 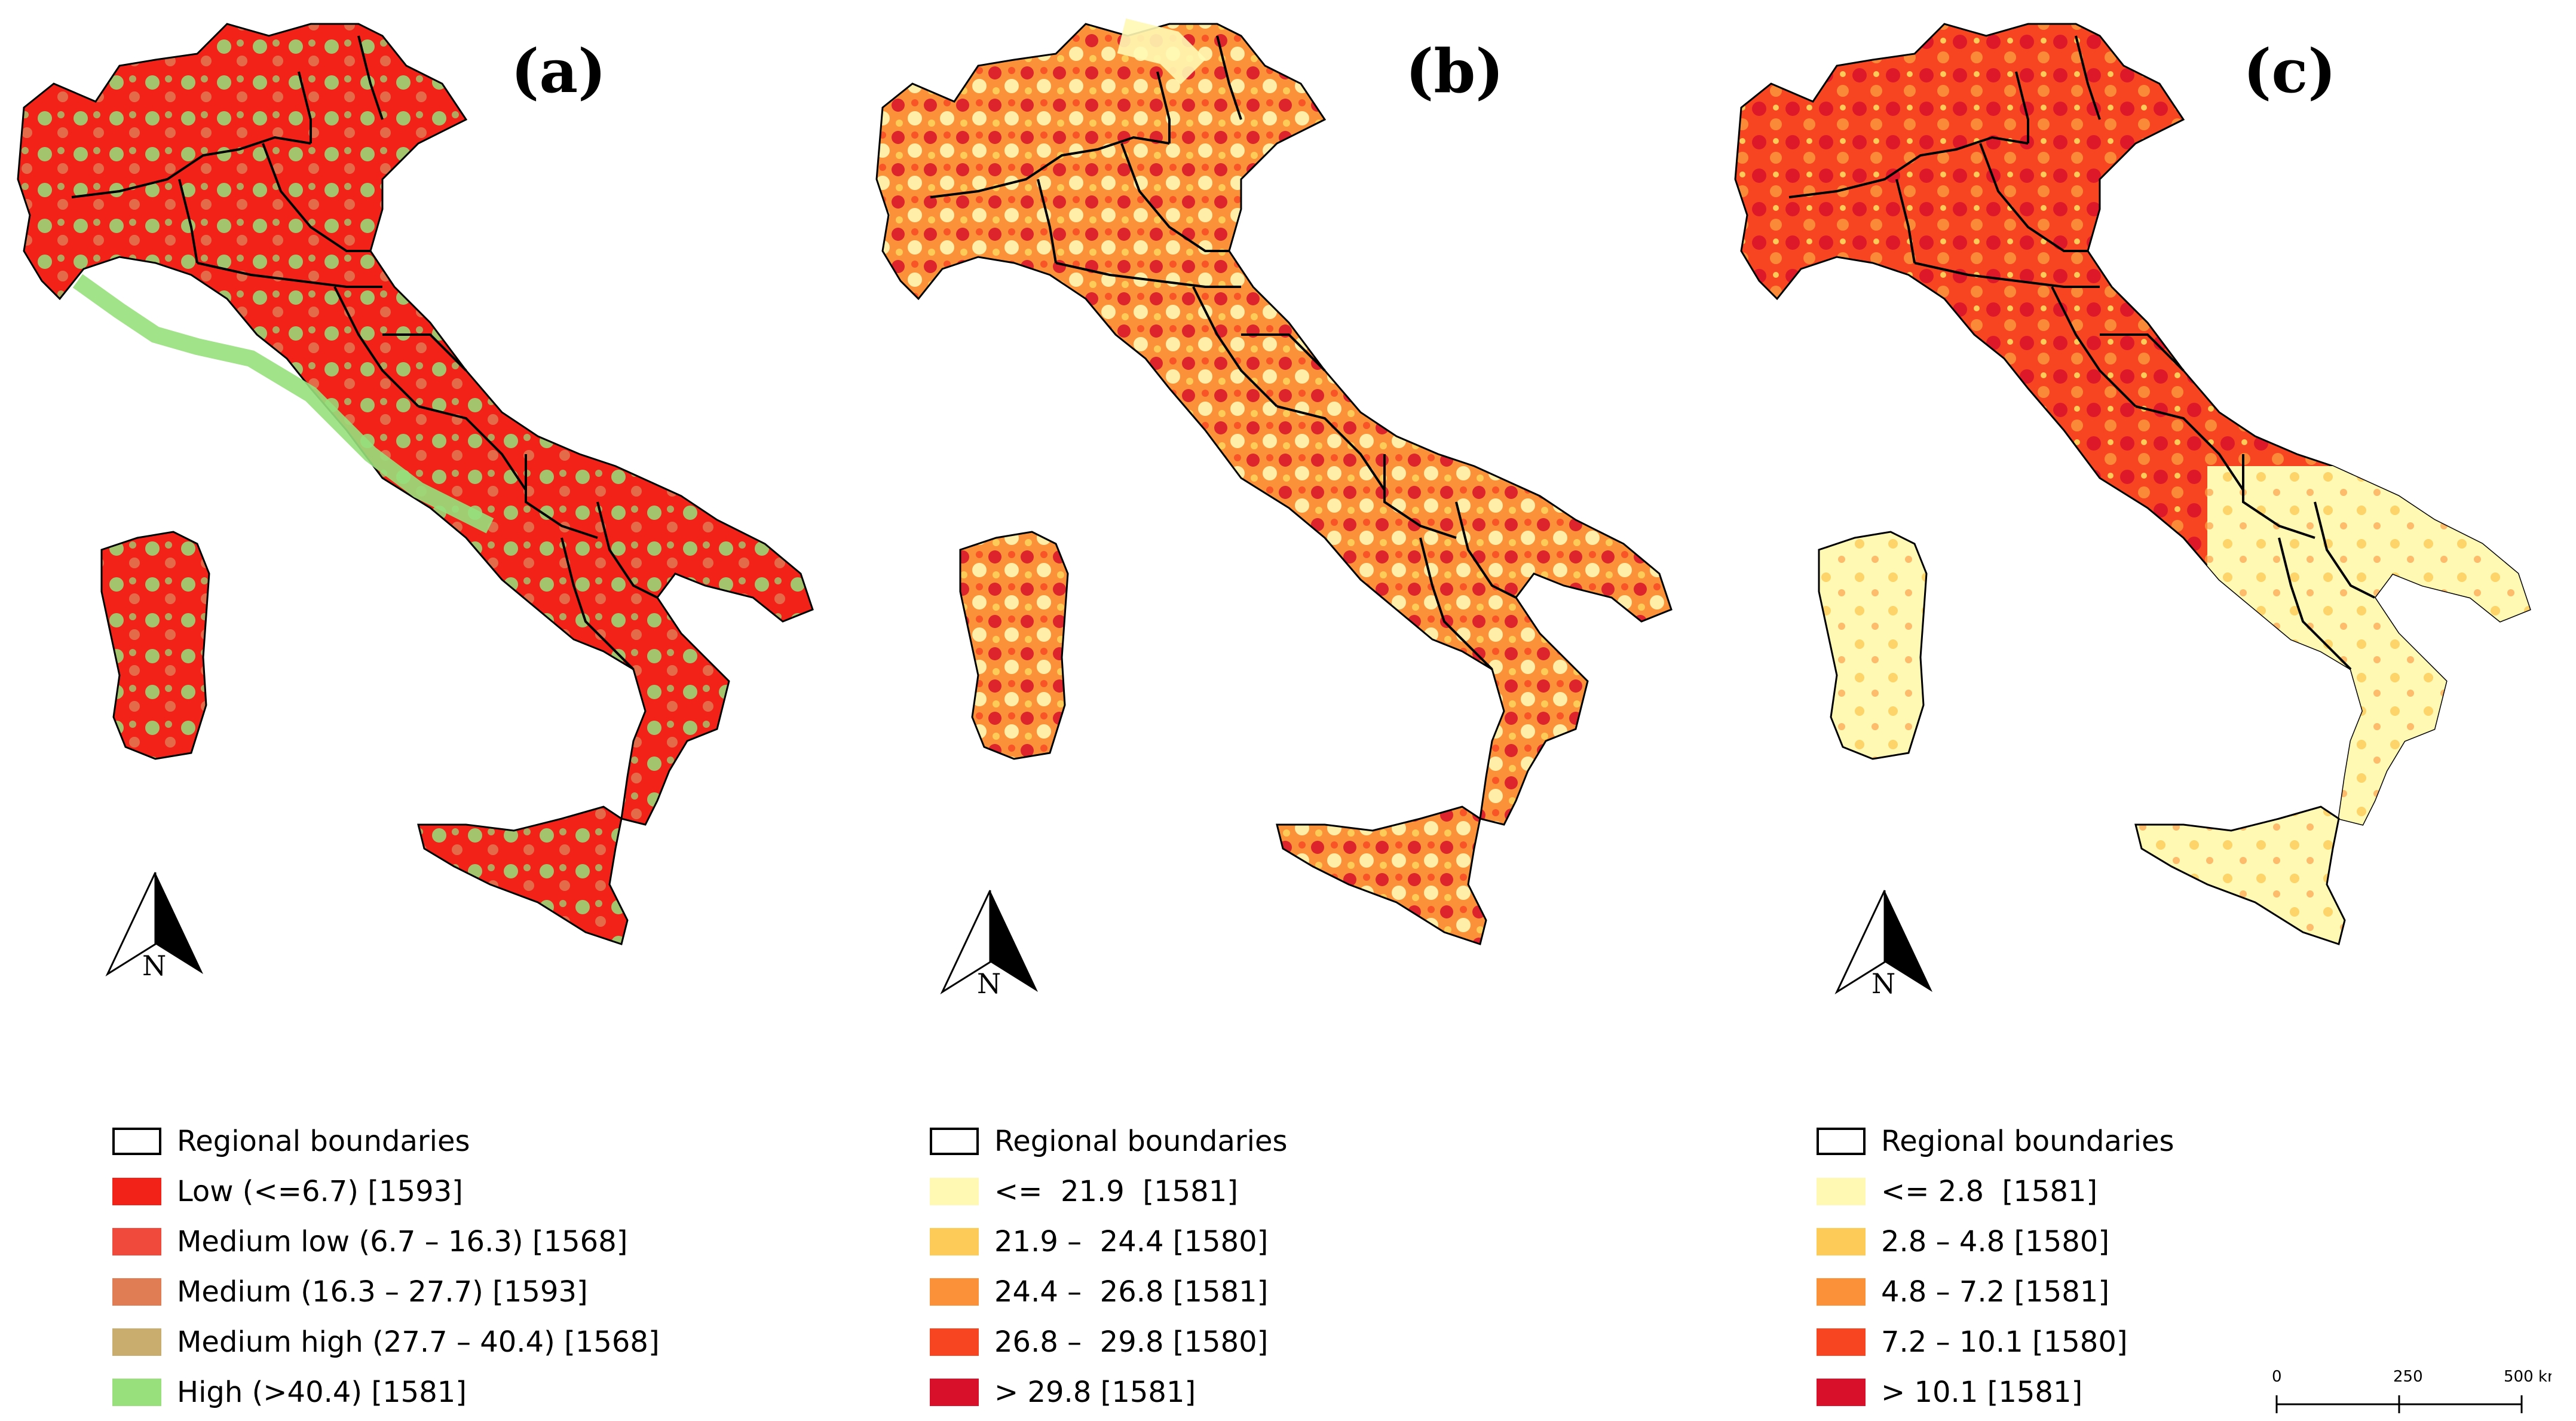 I want to click on legend-row: > 29.8 [1581], so click(x=1109, y=1392).